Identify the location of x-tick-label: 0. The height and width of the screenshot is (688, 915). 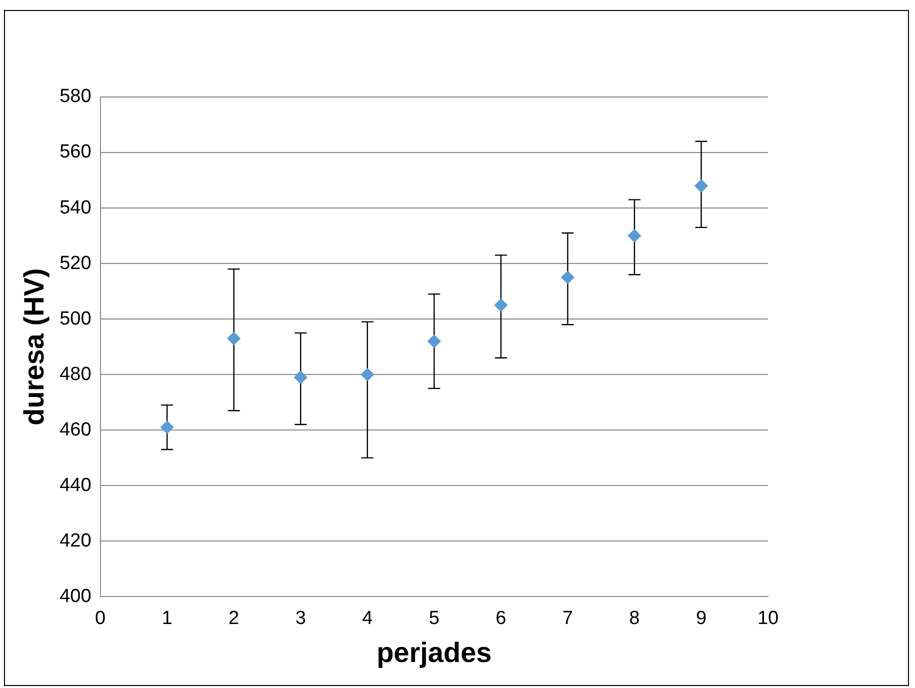
(100, 619).